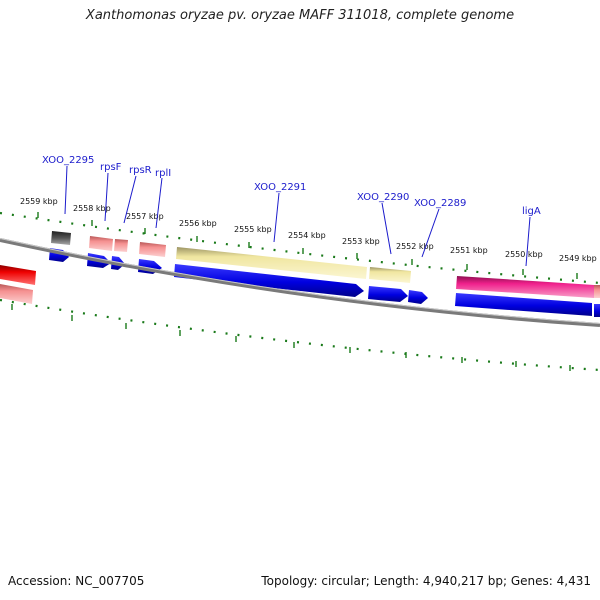  What do you see at coordinates (61, 238) in the screenshot?
I see `dark-gray-feature` at bounding box center [61, 238].